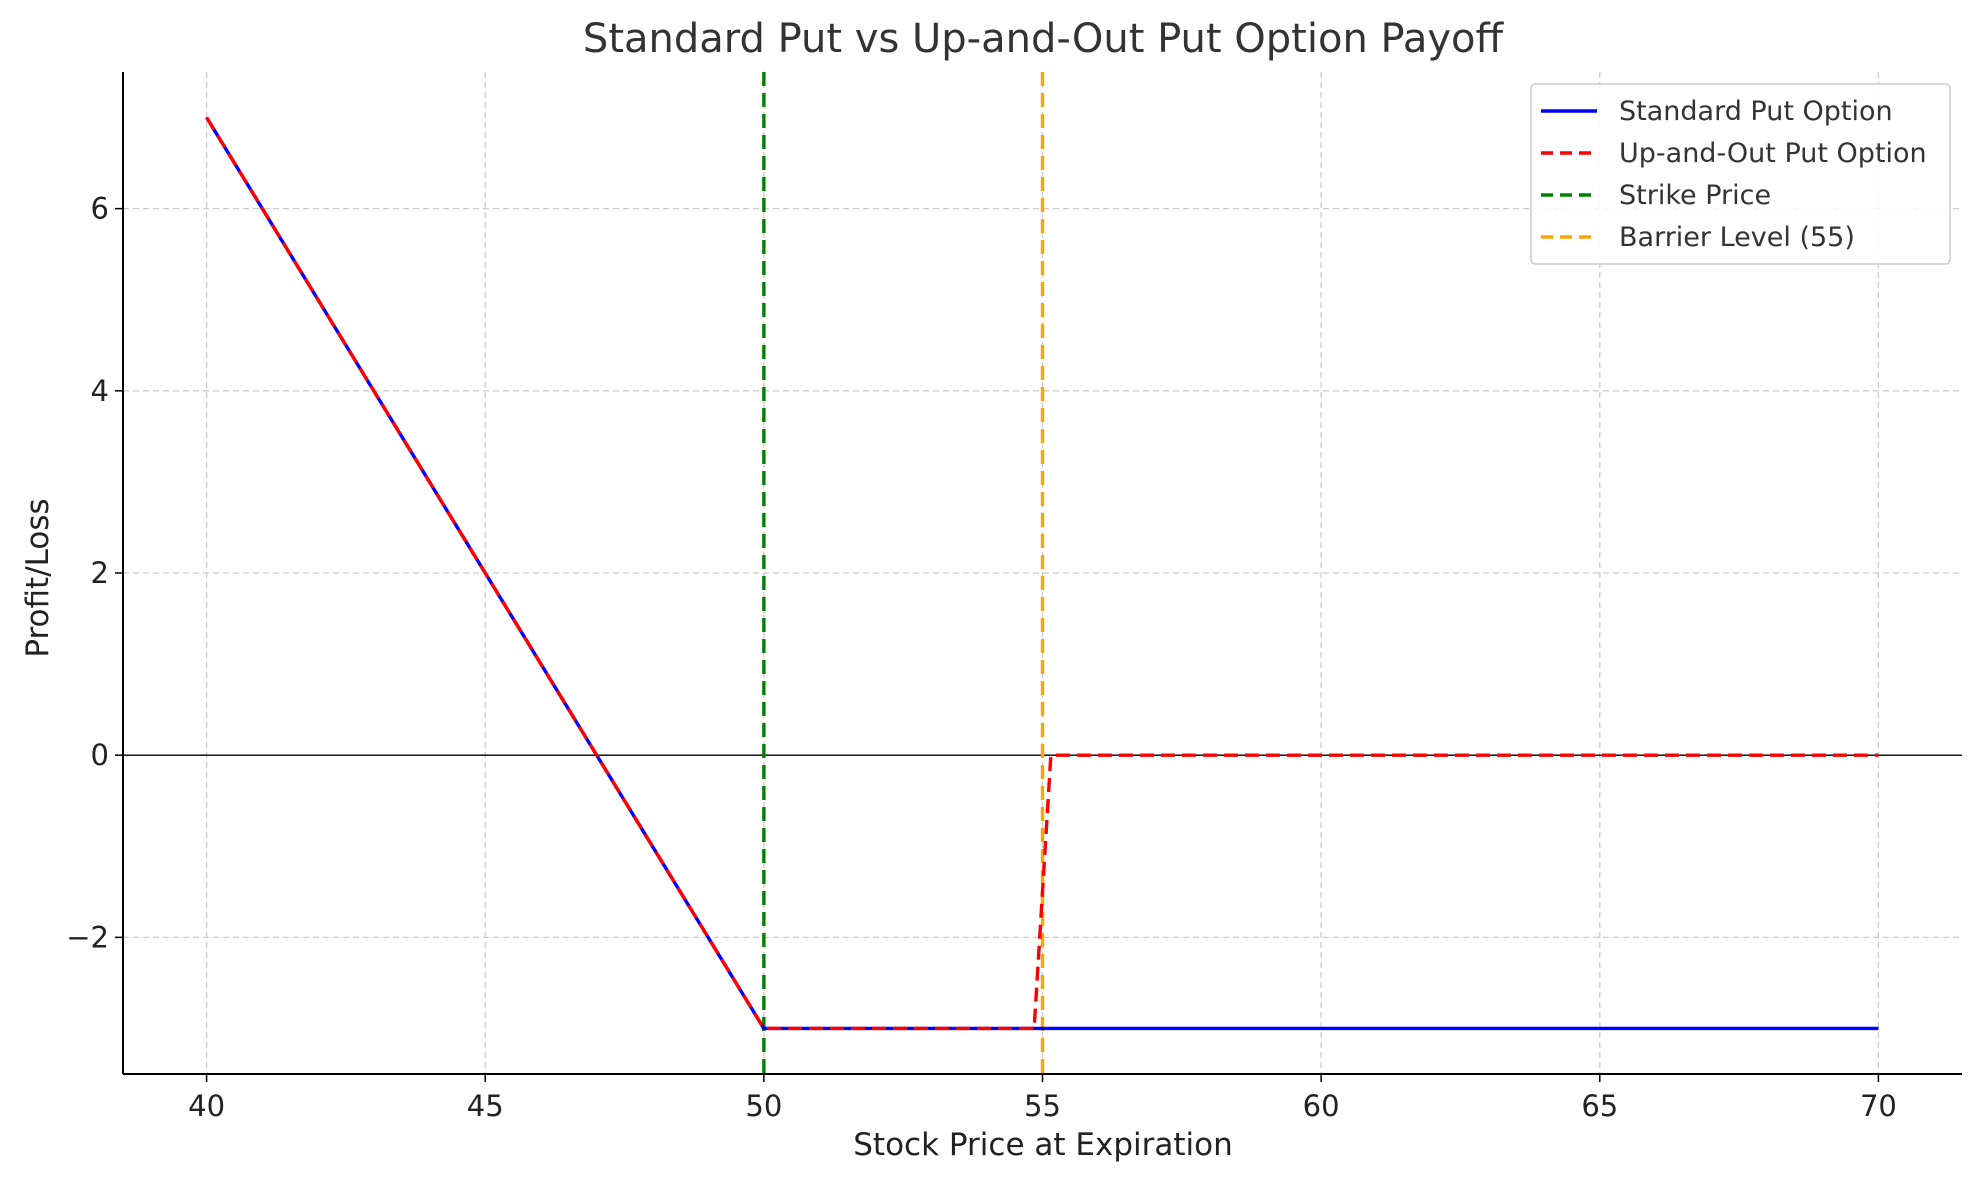 The image size is (1979, 1180). Describe the element at coordinates (1878, 1106) in the screenshot. I see `x-tick-label-70: 70` at that location.